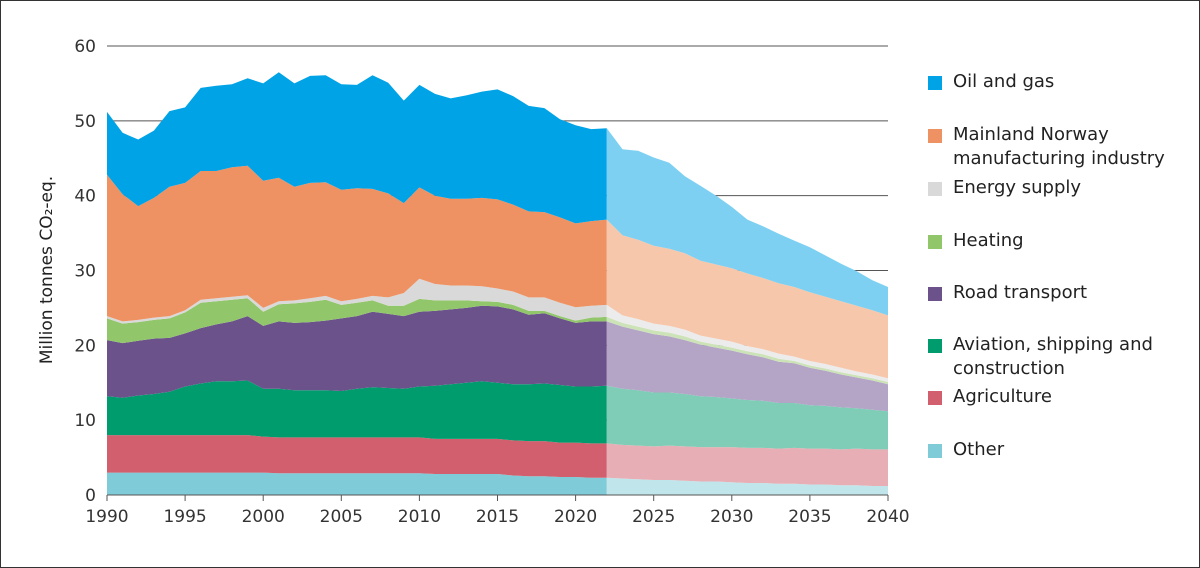  What do you see at coordinates (357, 148) in the screenshot?
I see `area-oil-and-gas-history` at bounding box center [357, 148].